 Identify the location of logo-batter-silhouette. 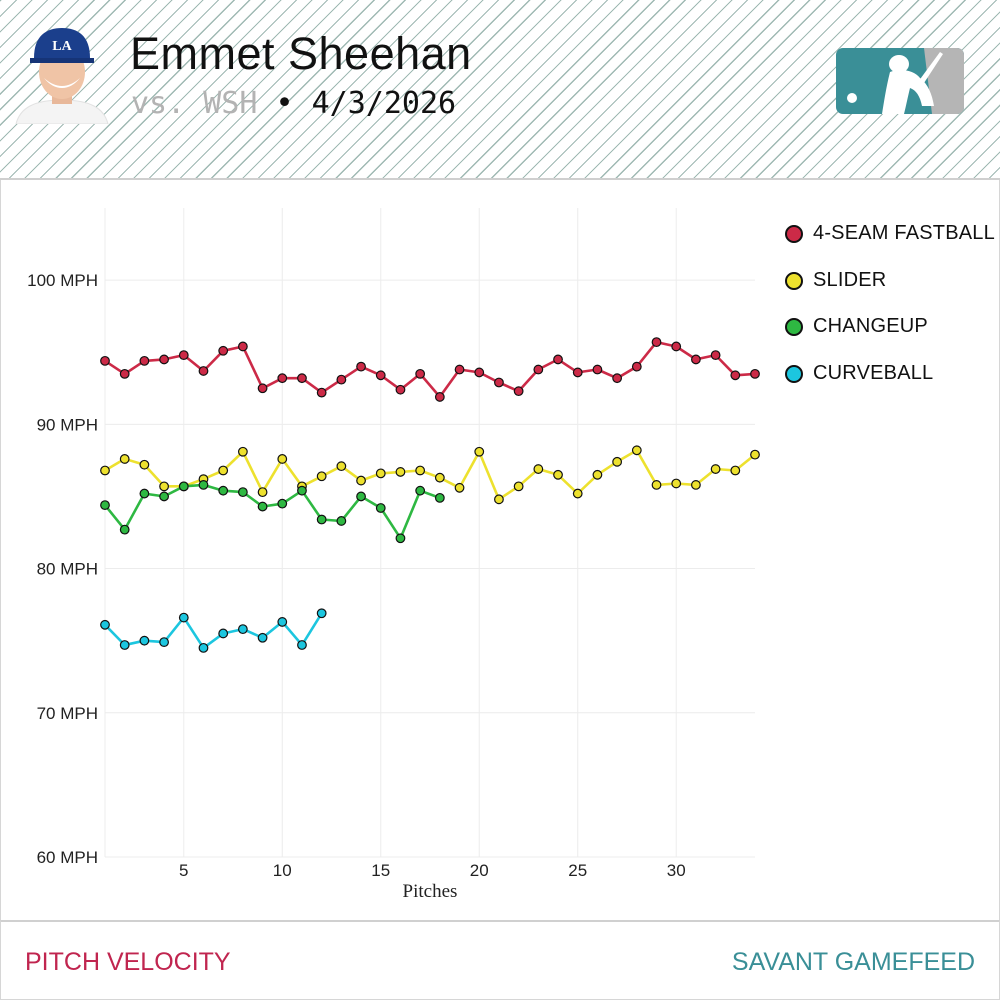
(912, 83).